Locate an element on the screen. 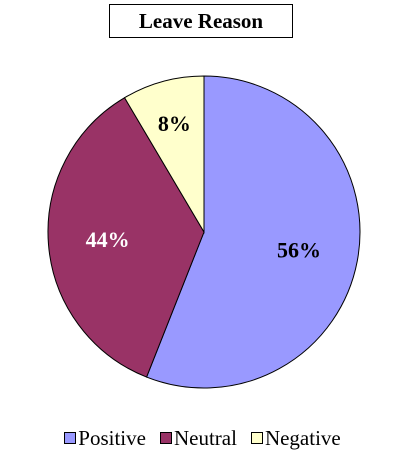 Image resolution: width=405 pixels, height=455 pixels. pie-slice-negative is located at coordinates (164, 154).